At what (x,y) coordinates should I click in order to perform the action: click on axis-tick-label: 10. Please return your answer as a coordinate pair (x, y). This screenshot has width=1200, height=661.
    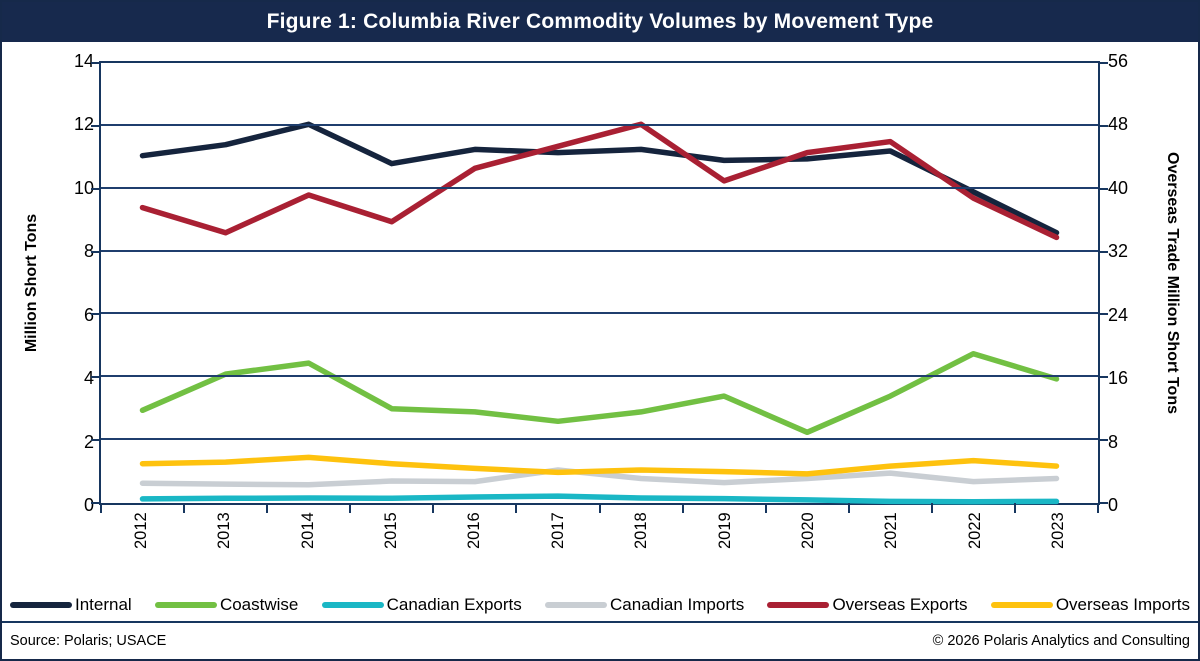
    Looking at the image, I should click on (83, 187).